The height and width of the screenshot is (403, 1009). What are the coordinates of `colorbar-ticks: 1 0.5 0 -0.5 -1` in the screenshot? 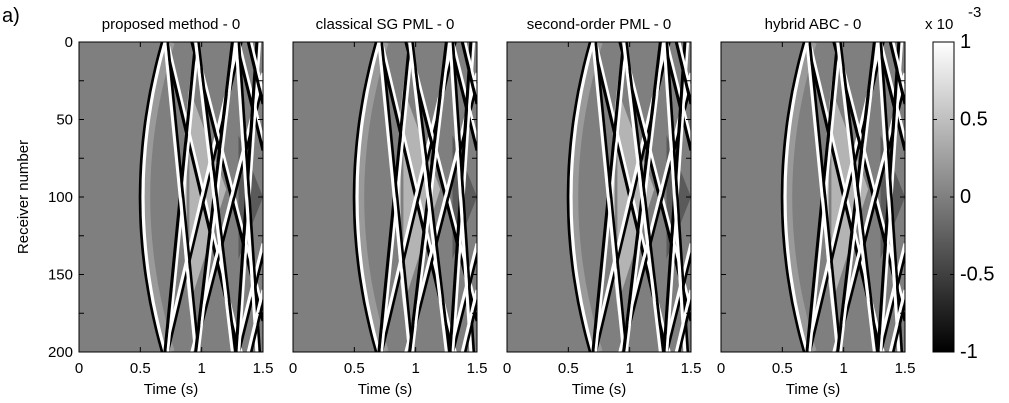 It's located at (963, 197).